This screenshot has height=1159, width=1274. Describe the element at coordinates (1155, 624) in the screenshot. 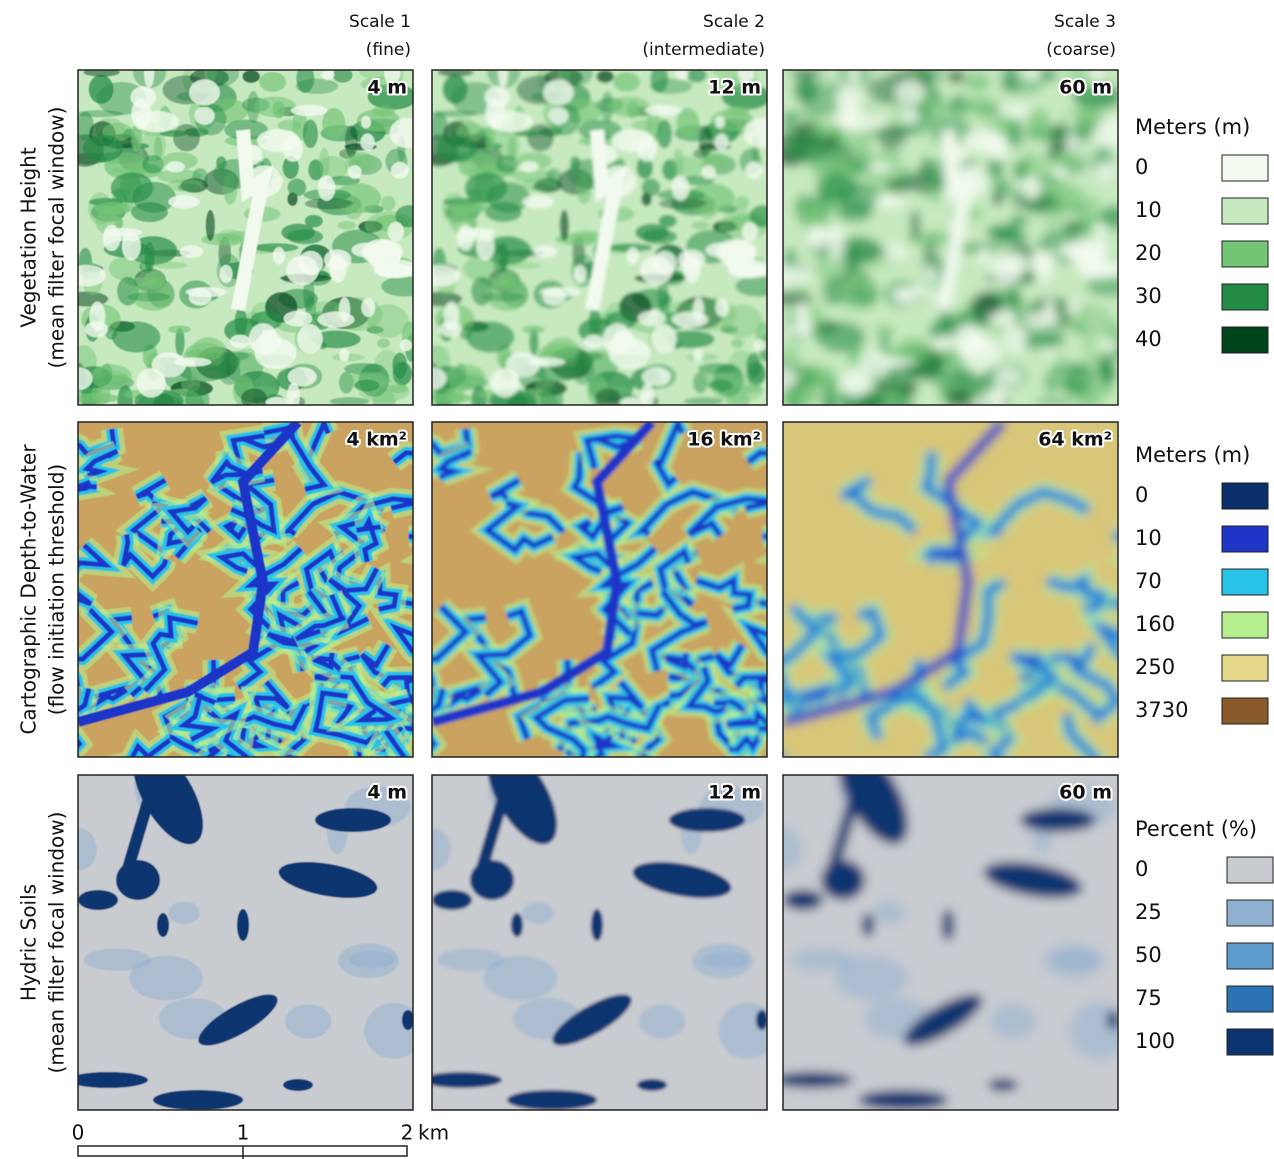

I see `legend-label: 160` at that location.